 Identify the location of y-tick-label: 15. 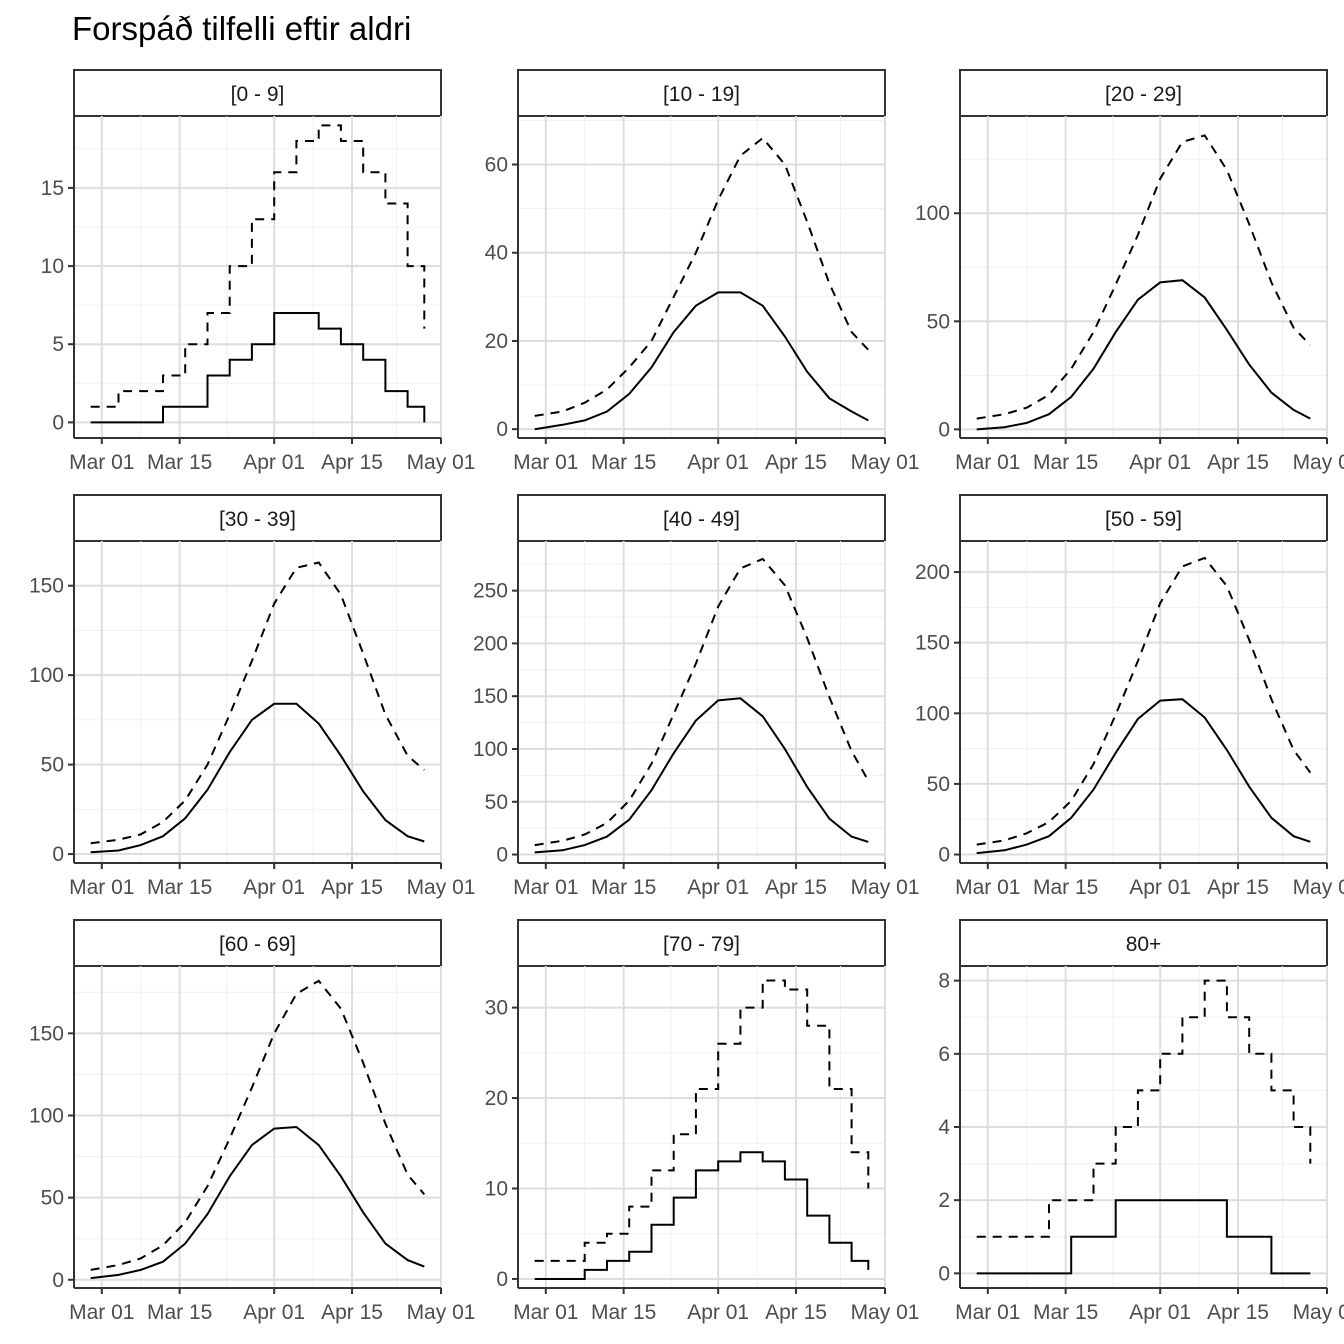
(52, 188).